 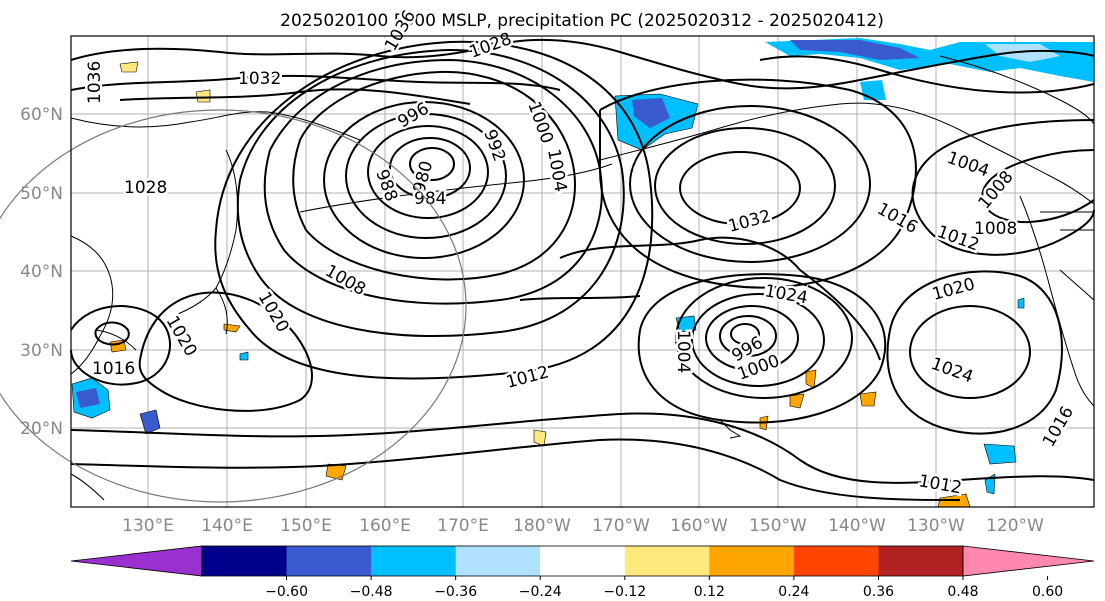 I want to click on lon-label: 150°W, so click(x=778, y=526).